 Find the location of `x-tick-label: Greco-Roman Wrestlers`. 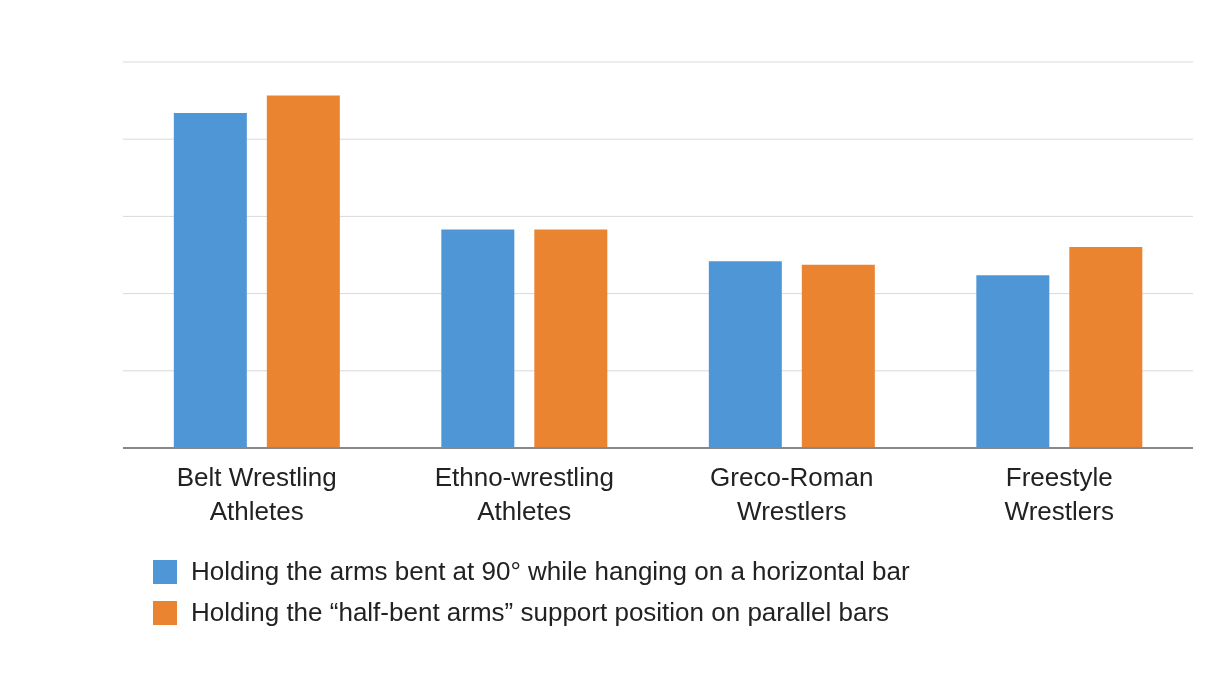

x-tick-label: Greco-Roman Wrestlers is located at coordinates (792, 494).